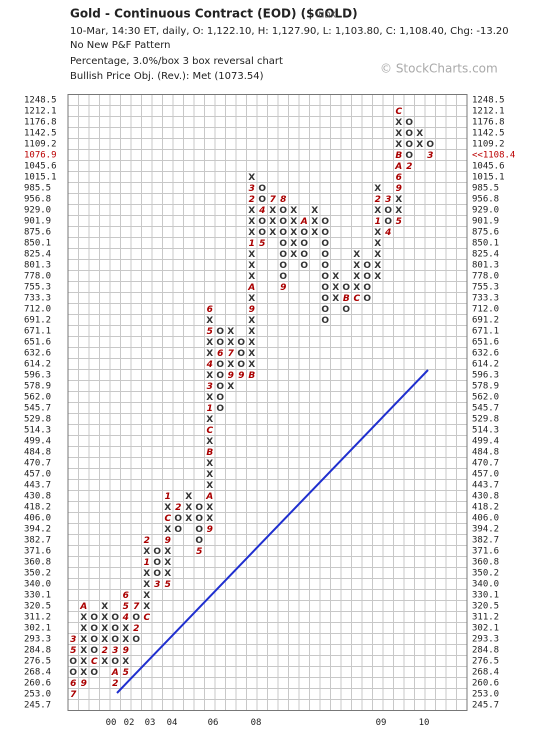  I want to click on left-level-label: 691.2, so click(37, 321).